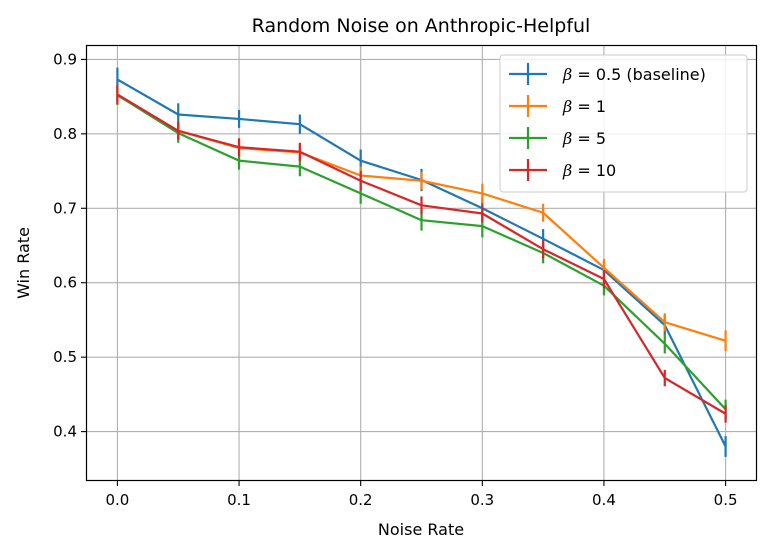 The width and height of the screenshot is (771, 554). I want to click on x-axis-ticks: 0.0 0.1 0.2 0.3 0.4 0.5, so click(421, 494).